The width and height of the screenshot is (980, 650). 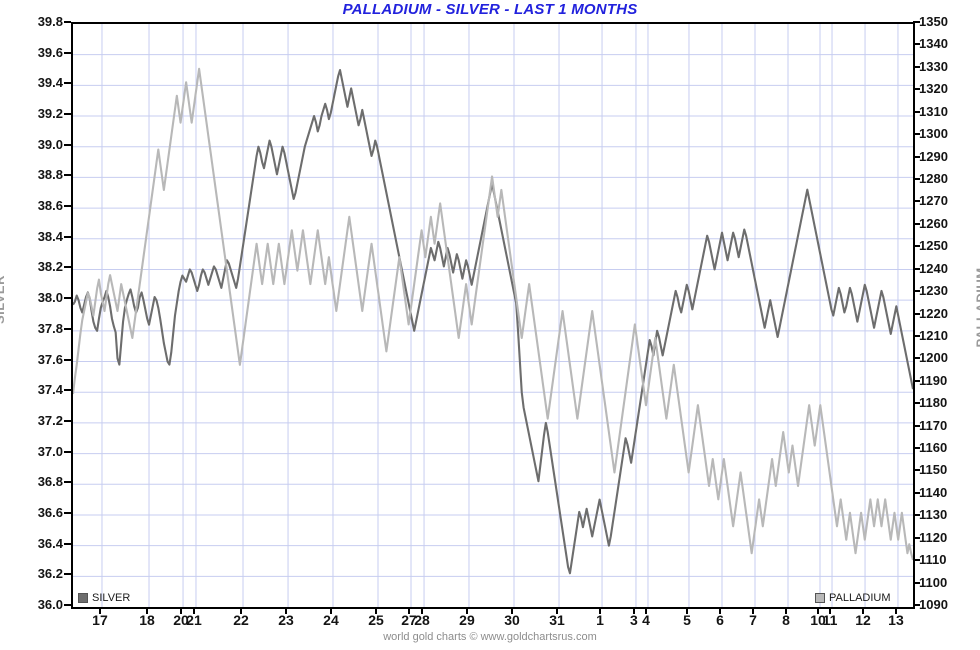 I want to click on left-tick-39-6: 39.6, so click(x=50, y=52).